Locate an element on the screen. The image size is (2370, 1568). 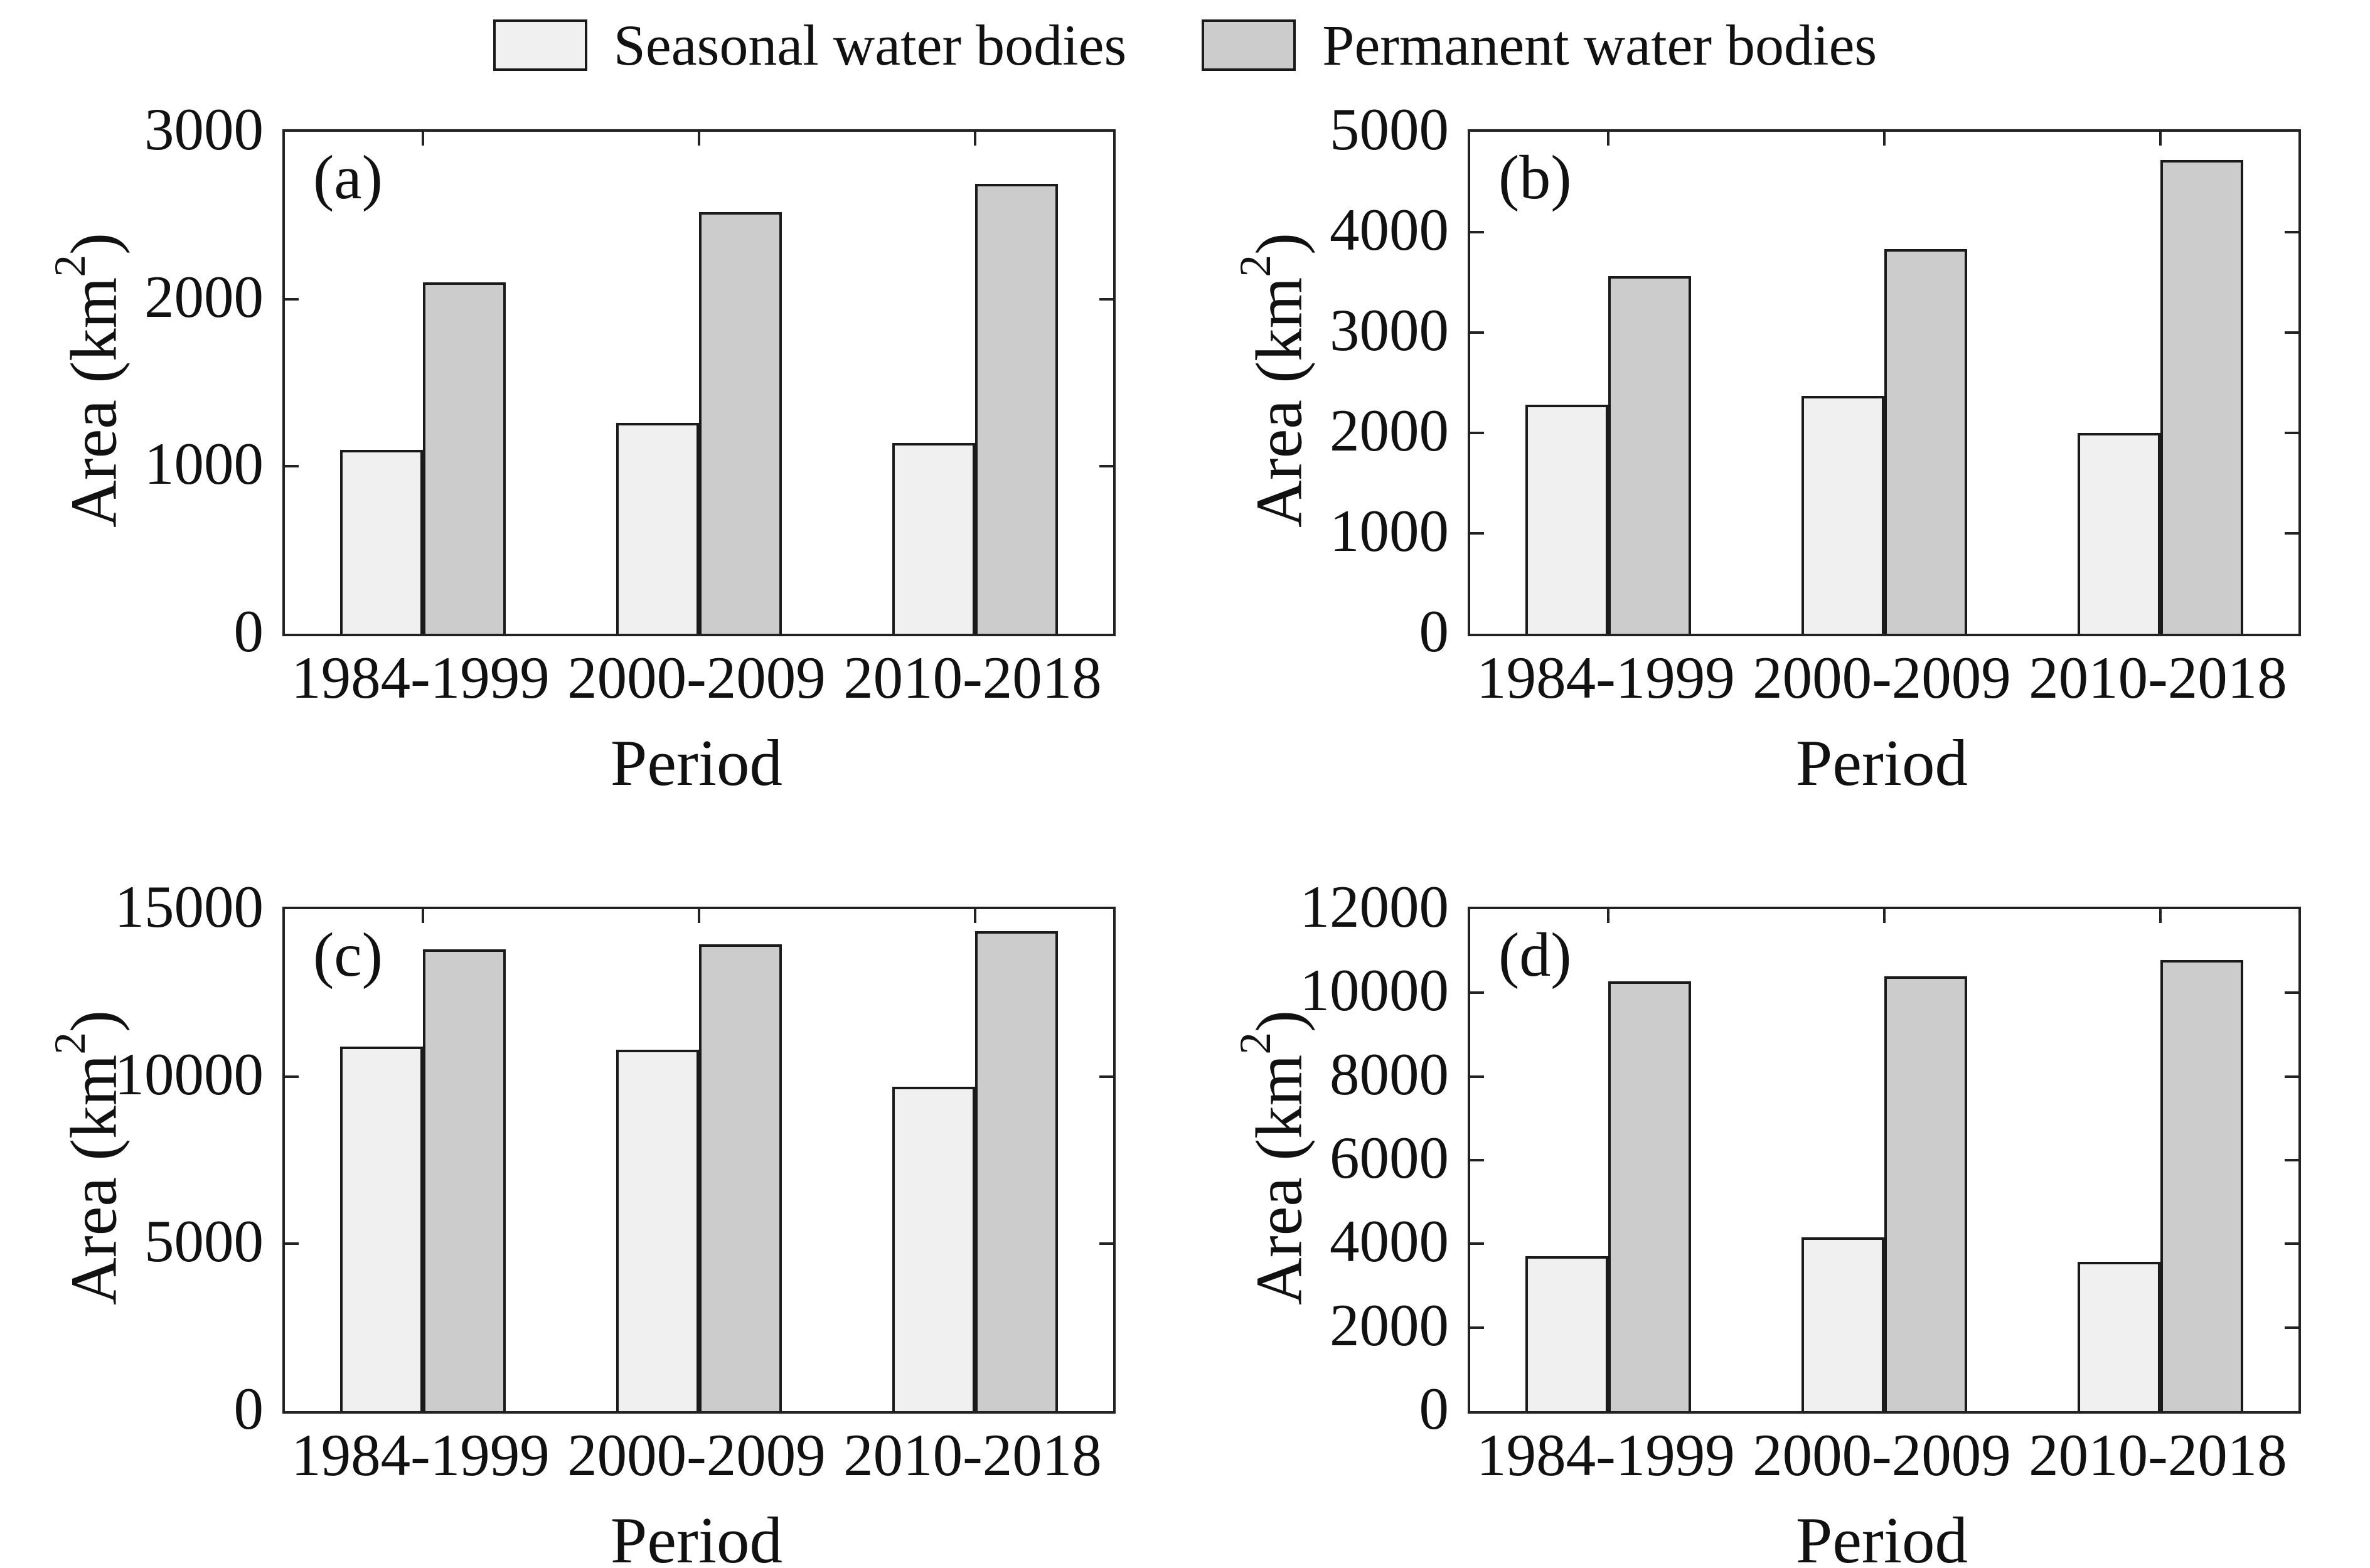
plot-inner: (b) is located at coordinates (1884, 383).